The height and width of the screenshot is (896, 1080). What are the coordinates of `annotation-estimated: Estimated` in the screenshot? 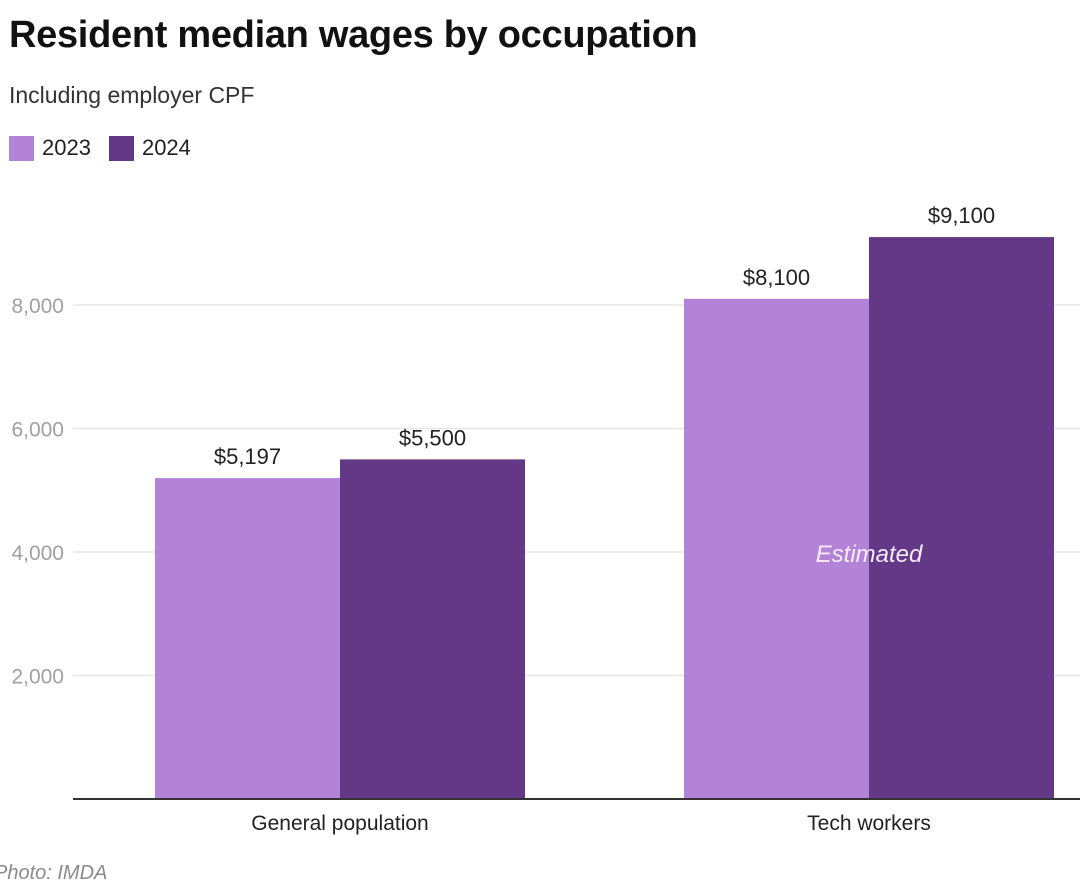 It's located at (869, 554).